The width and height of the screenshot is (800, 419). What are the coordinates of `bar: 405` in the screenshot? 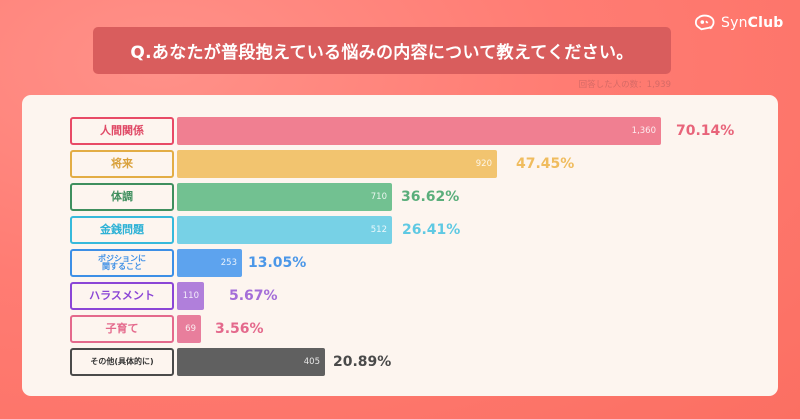 It's located at (251, 362).